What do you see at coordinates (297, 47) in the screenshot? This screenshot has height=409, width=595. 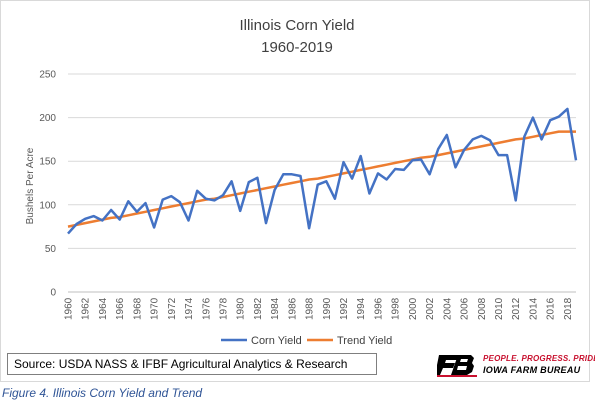 I see `chart-subtitle: 1960-2019` at bounding box center [297, 47].